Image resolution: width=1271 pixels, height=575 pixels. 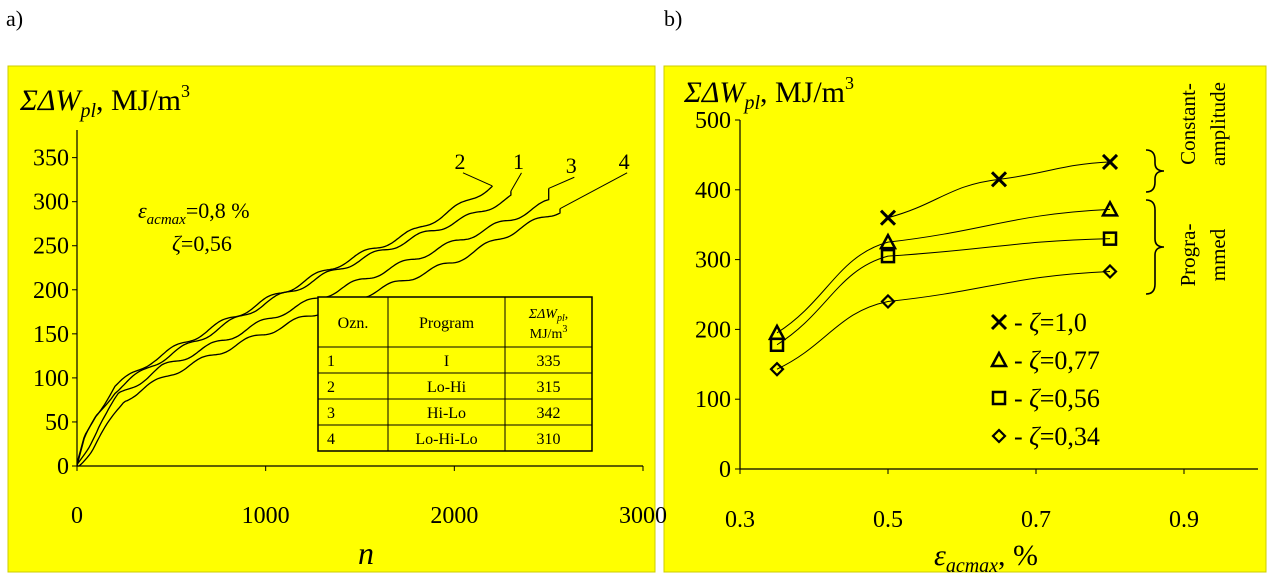 What do you see at coordinates (1155, 247) in the screenshot?
I see `b-brace-programmed` at bounding box center [1155, 247].